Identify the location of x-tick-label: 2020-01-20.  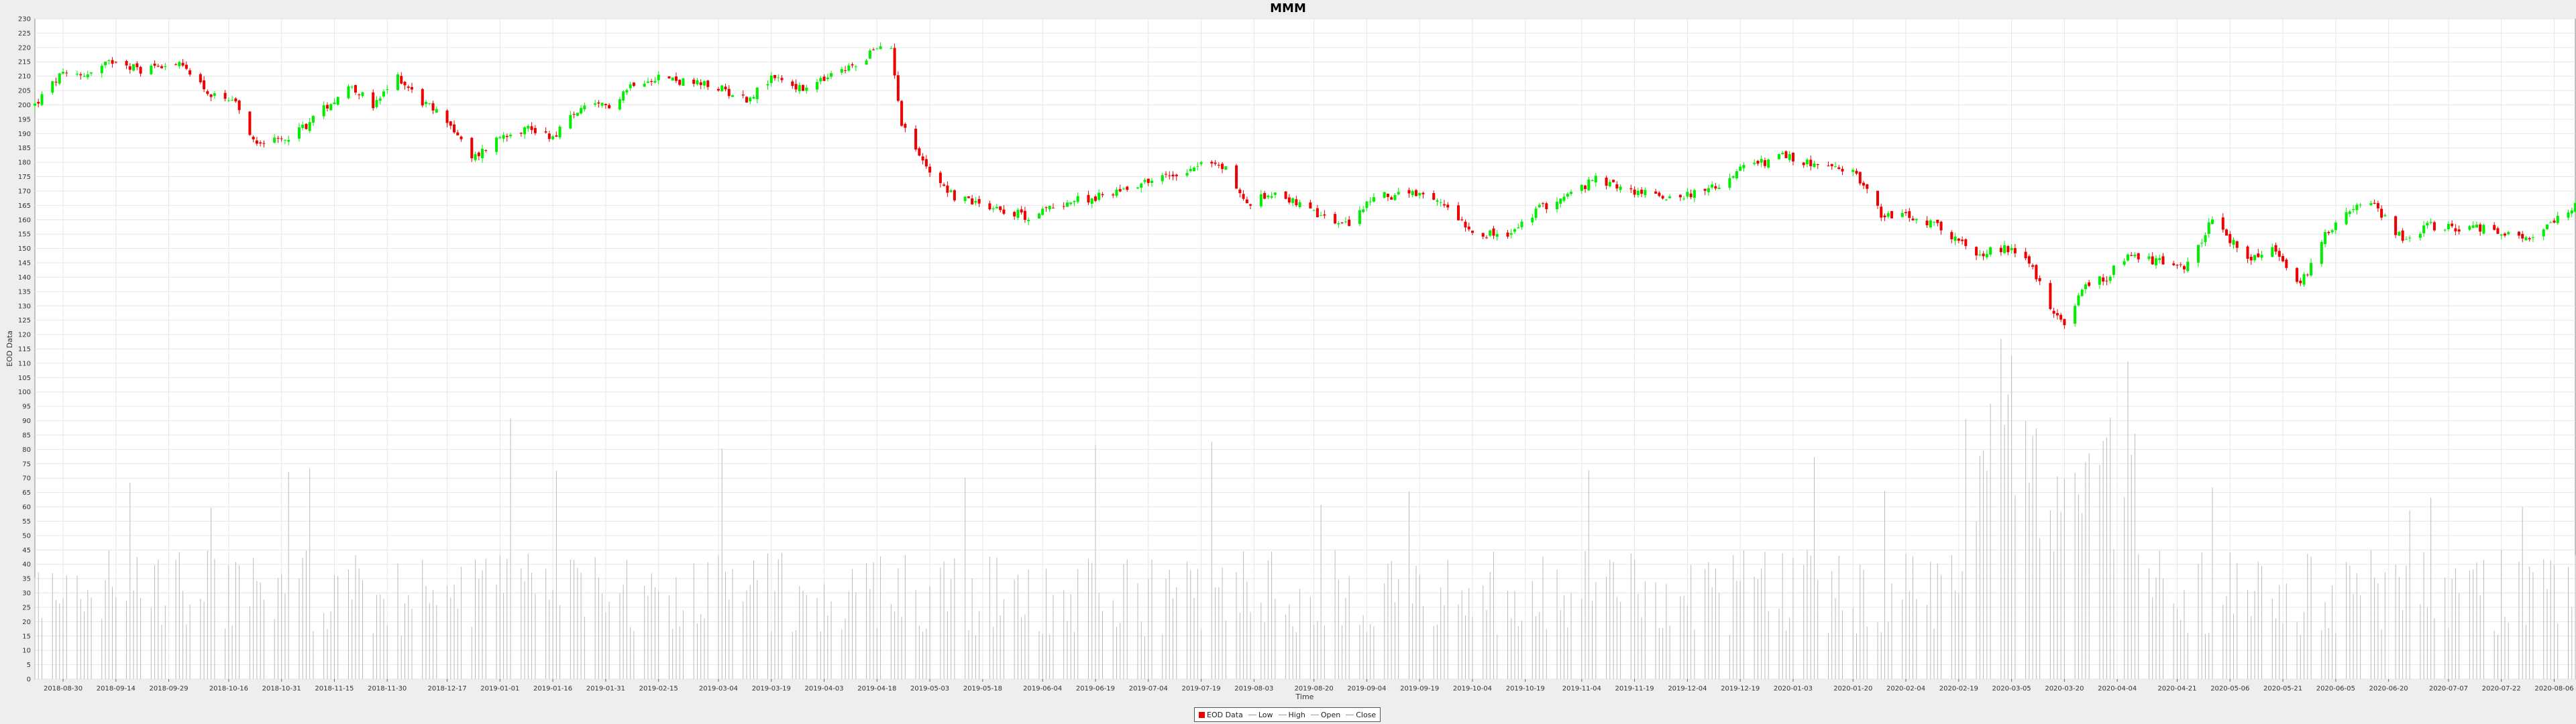
(1852, 688).